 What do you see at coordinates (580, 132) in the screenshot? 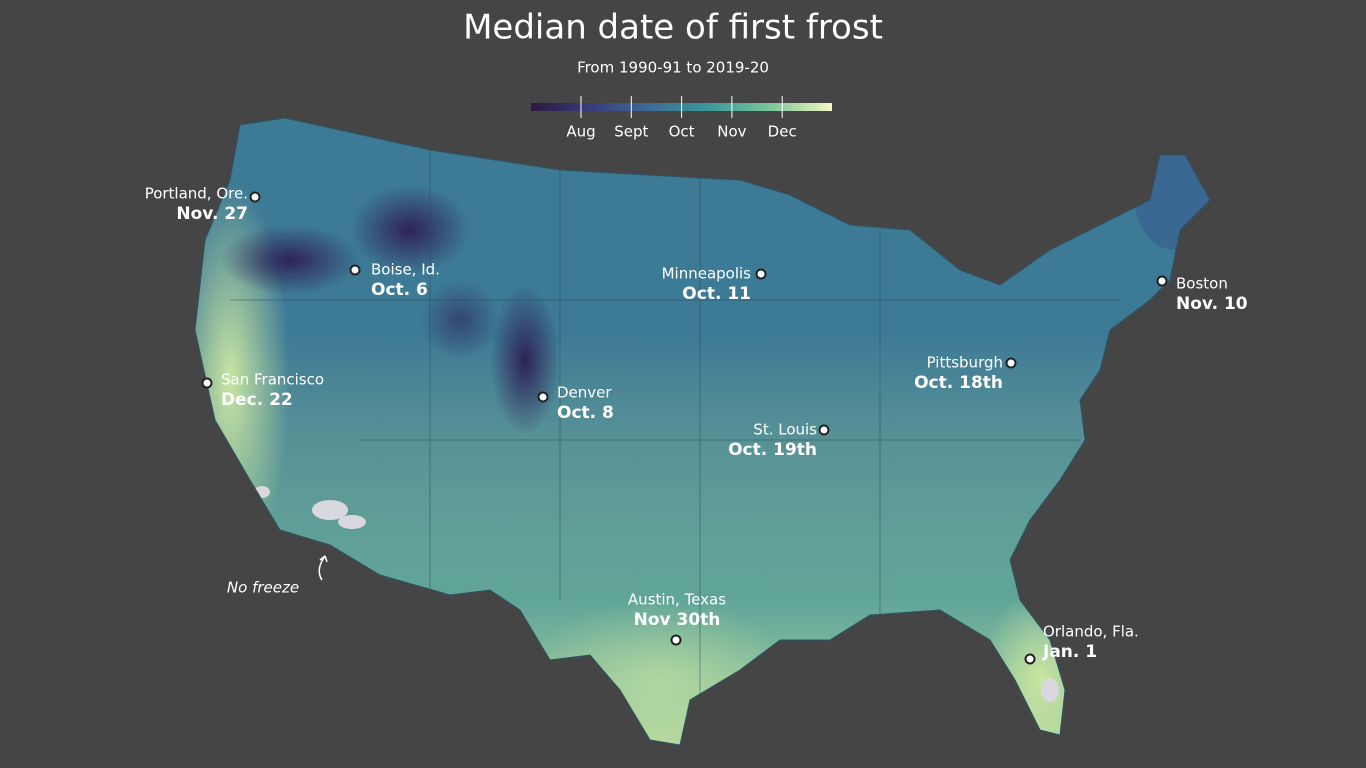
I see `legend-label: Aug` at bounding box center [580, 132].